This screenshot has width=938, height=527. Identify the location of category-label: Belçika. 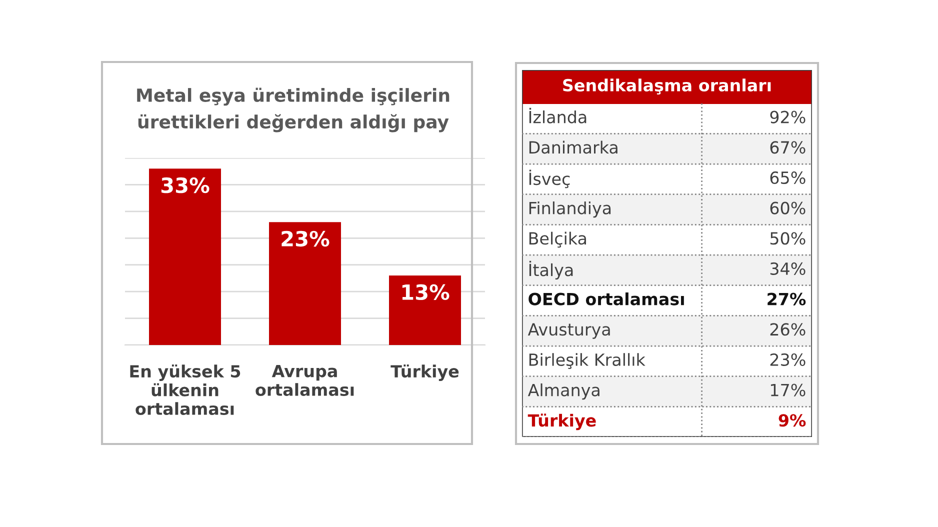
(557, 240).